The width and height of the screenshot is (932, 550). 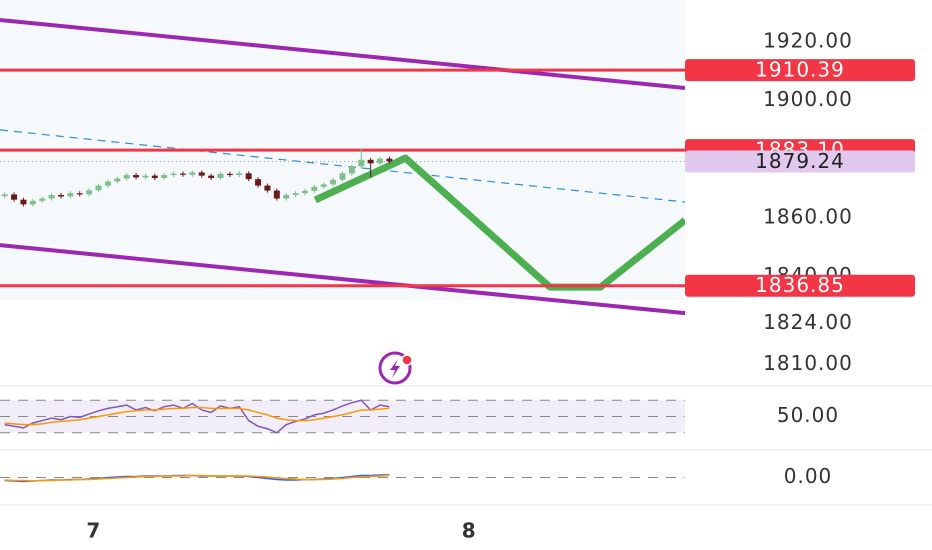 I want to click on y-tick-label: 1824.00, so click(x=808, y=322).